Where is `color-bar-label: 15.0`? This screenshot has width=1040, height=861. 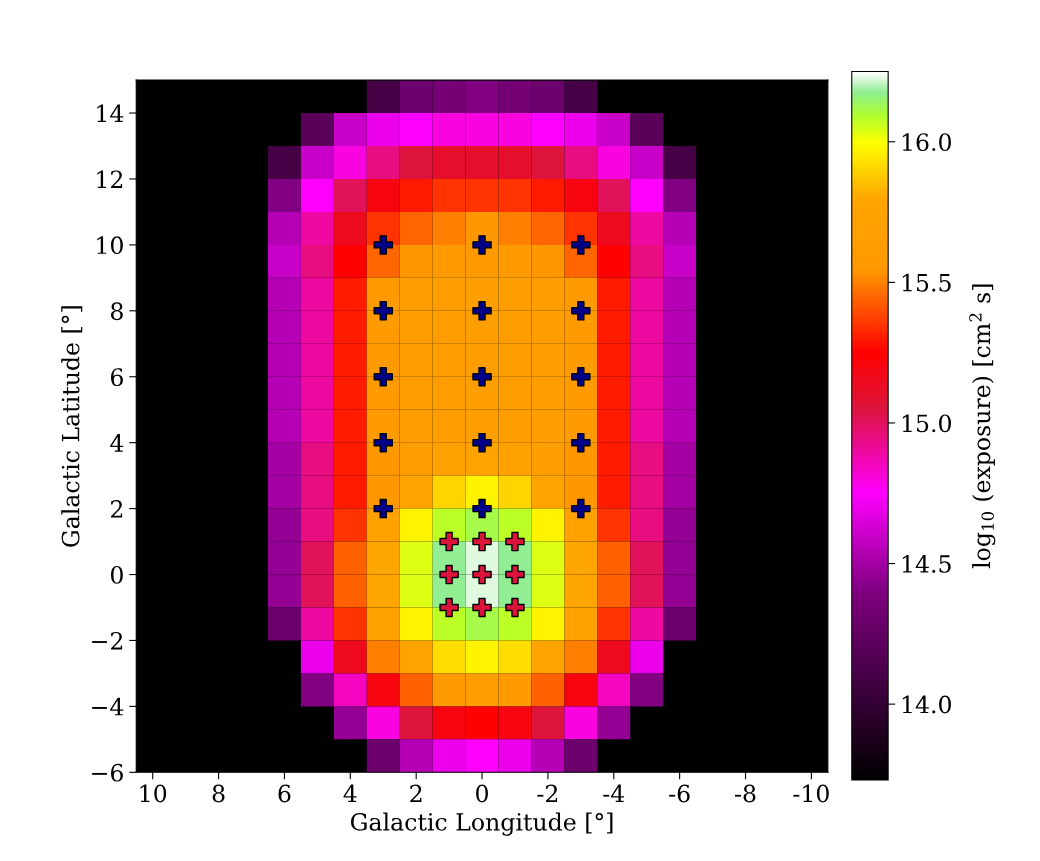
color-bar-label: 15.0 is located at coordinates (926, 423).